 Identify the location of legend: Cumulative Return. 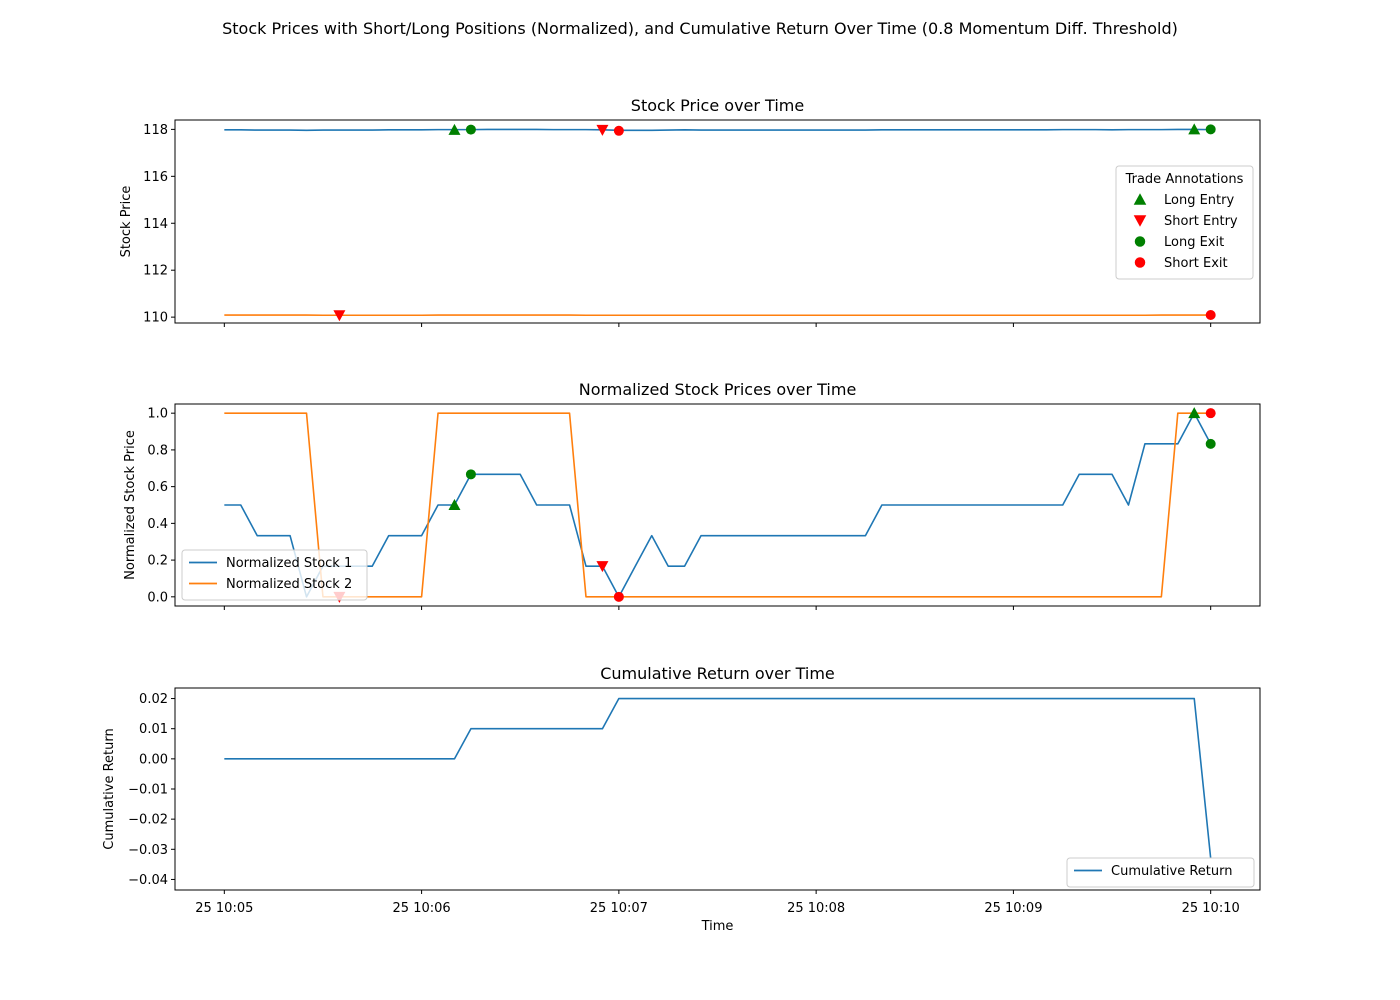
(1160, 872).